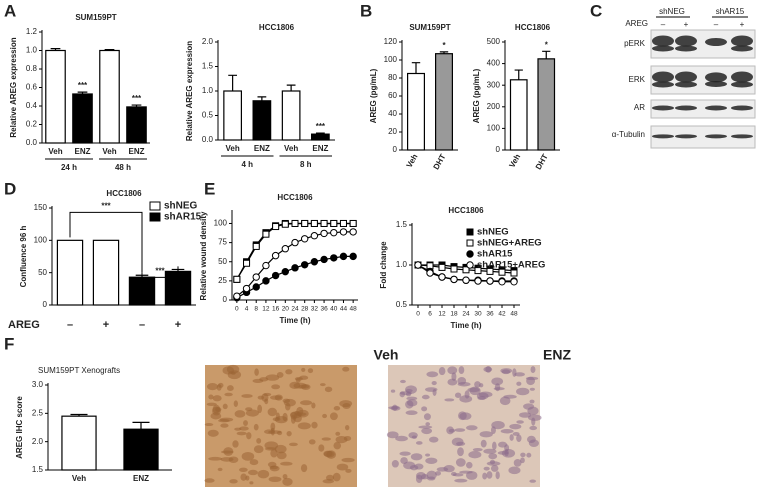 This screenshot has width=764, height=492. What do you see at coordinates (730, 11) in the screenshot?
I see `blot-group: shAR15` at bounding box center [730, 11].